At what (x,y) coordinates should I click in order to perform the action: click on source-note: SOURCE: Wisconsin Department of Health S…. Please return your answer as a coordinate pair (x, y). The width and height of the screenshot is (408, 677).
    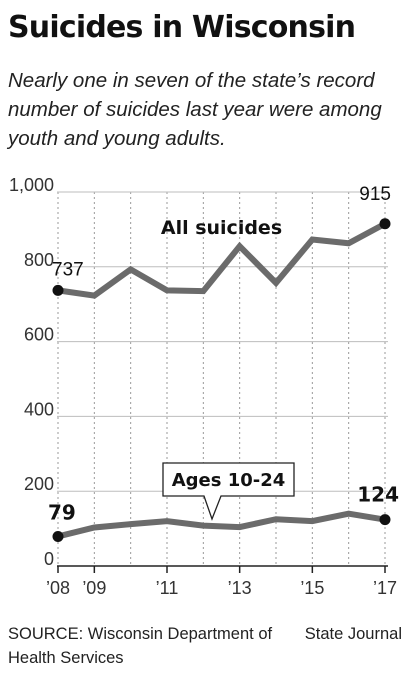
    Looking at the image, I should click on (140, 646).